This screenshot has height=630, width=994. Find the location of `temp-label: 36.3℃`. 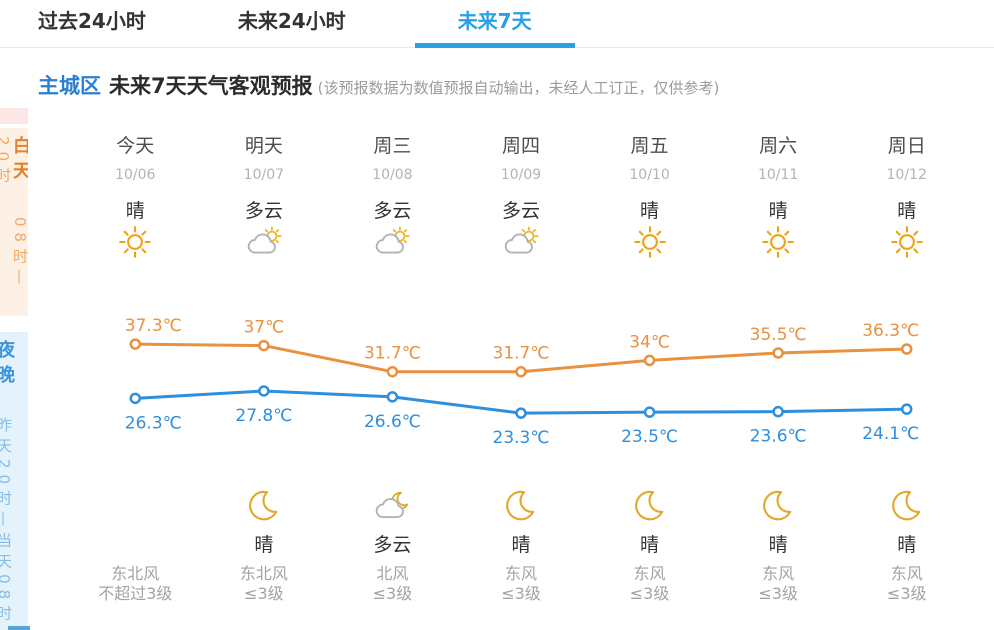

temp-label: 36.3℃ is located at coordinates (890, 331).